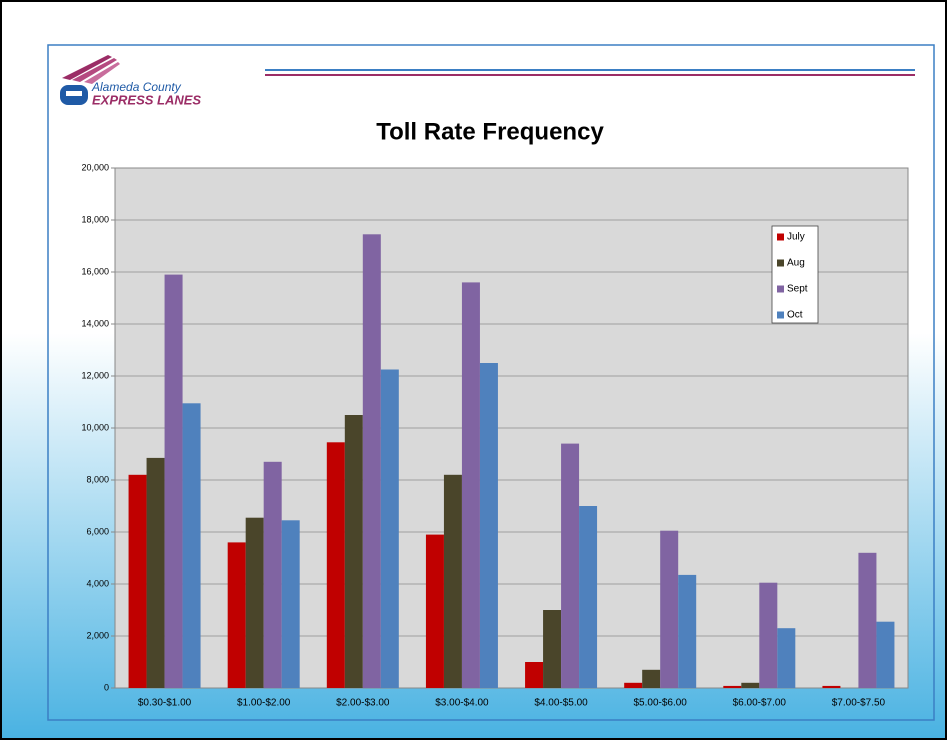 The height and width of the screenshot is (740, 947). I want to click on logo-graphic, so click(90, 80).